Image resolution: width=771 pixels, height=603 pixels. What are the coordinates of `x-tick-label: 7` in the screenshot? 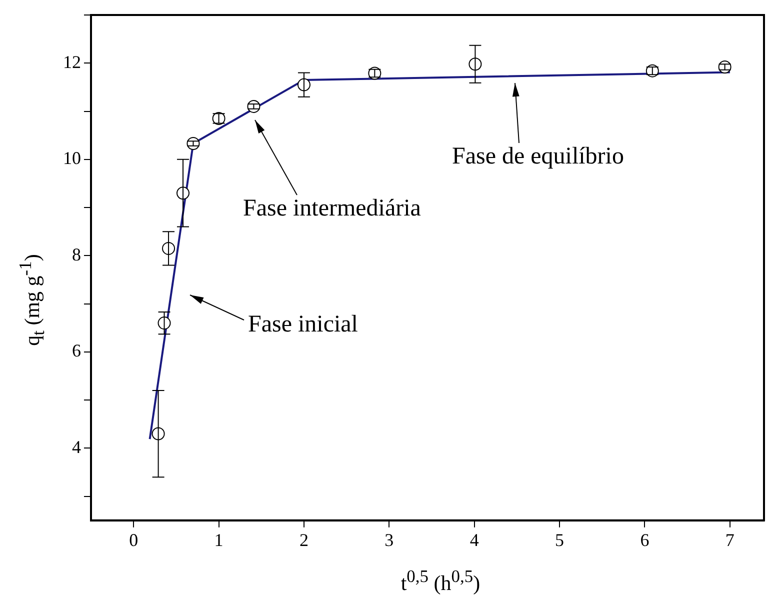 It's located at (729, 540).